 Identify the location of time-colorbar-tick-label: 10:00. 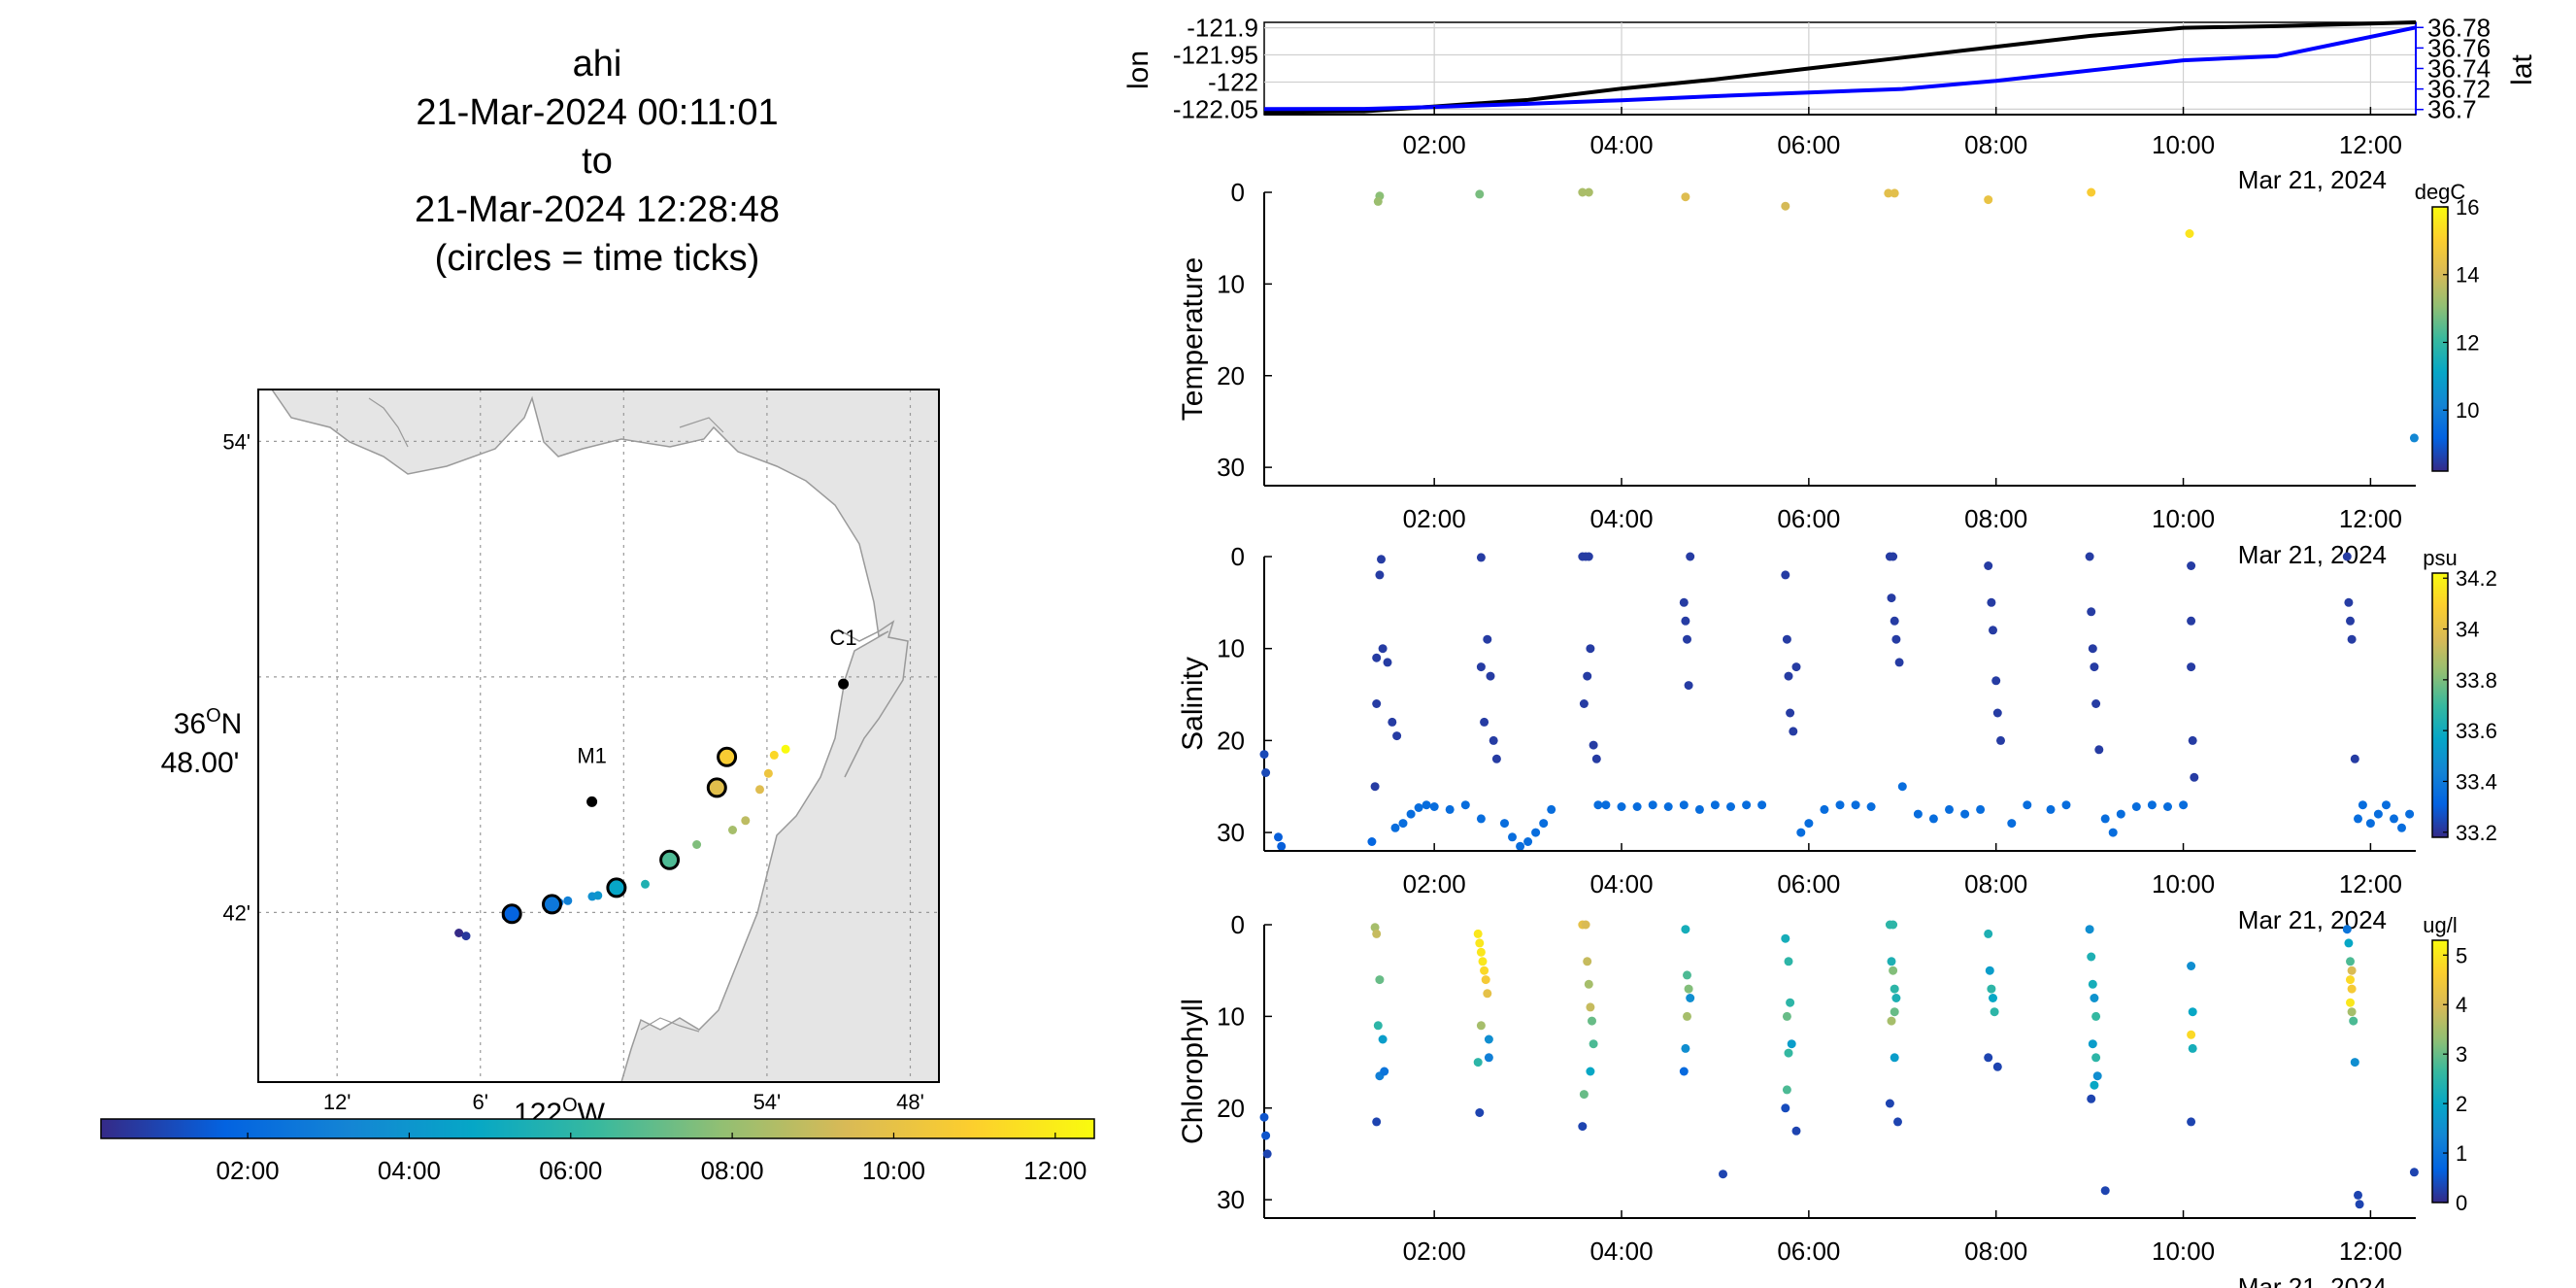
(893, 1170).